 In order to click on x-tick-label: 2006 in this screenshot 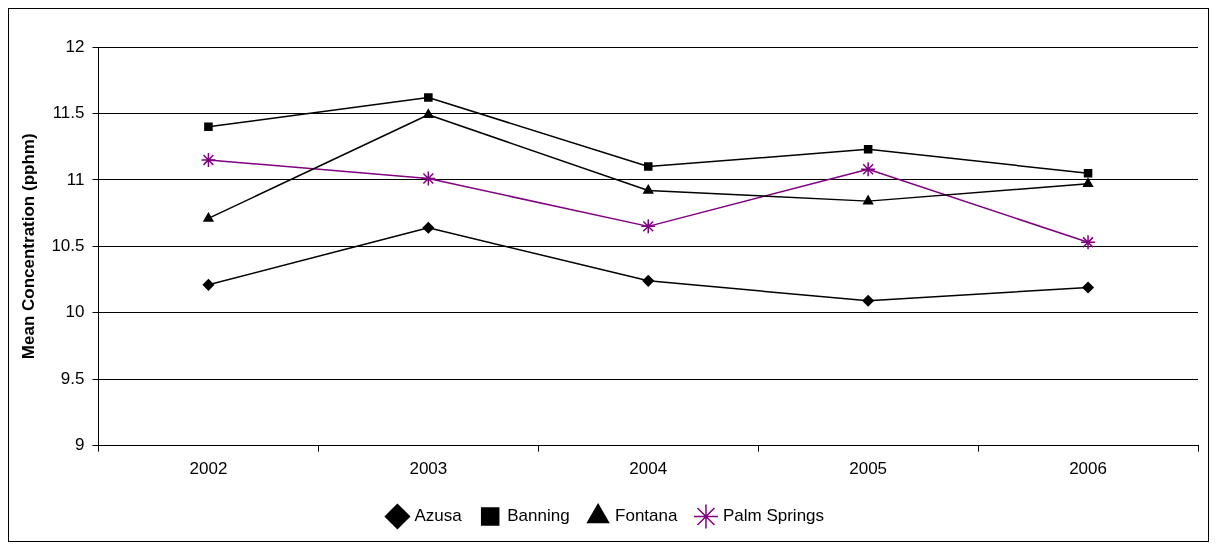, I will do `click(1088, 469)`.